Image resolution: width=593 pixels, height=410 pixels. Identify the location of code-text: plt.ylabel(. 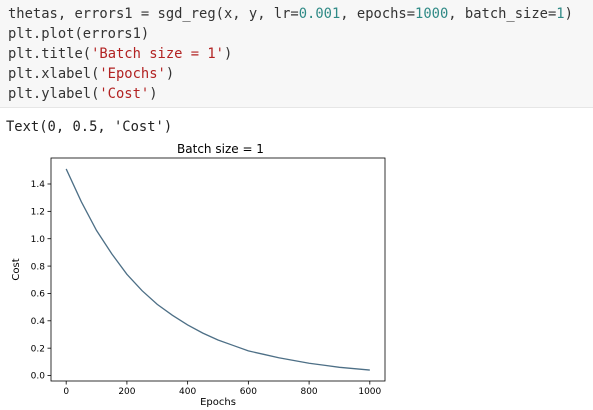
(54, 94).